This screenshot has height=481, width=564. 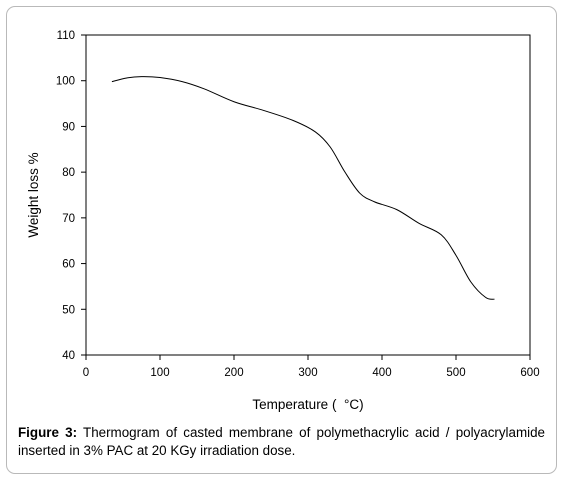 What do you see at coordinates (86, 373) in the screenshot?
I see `x-tick-label: 0` at bounding box center [86, 373].